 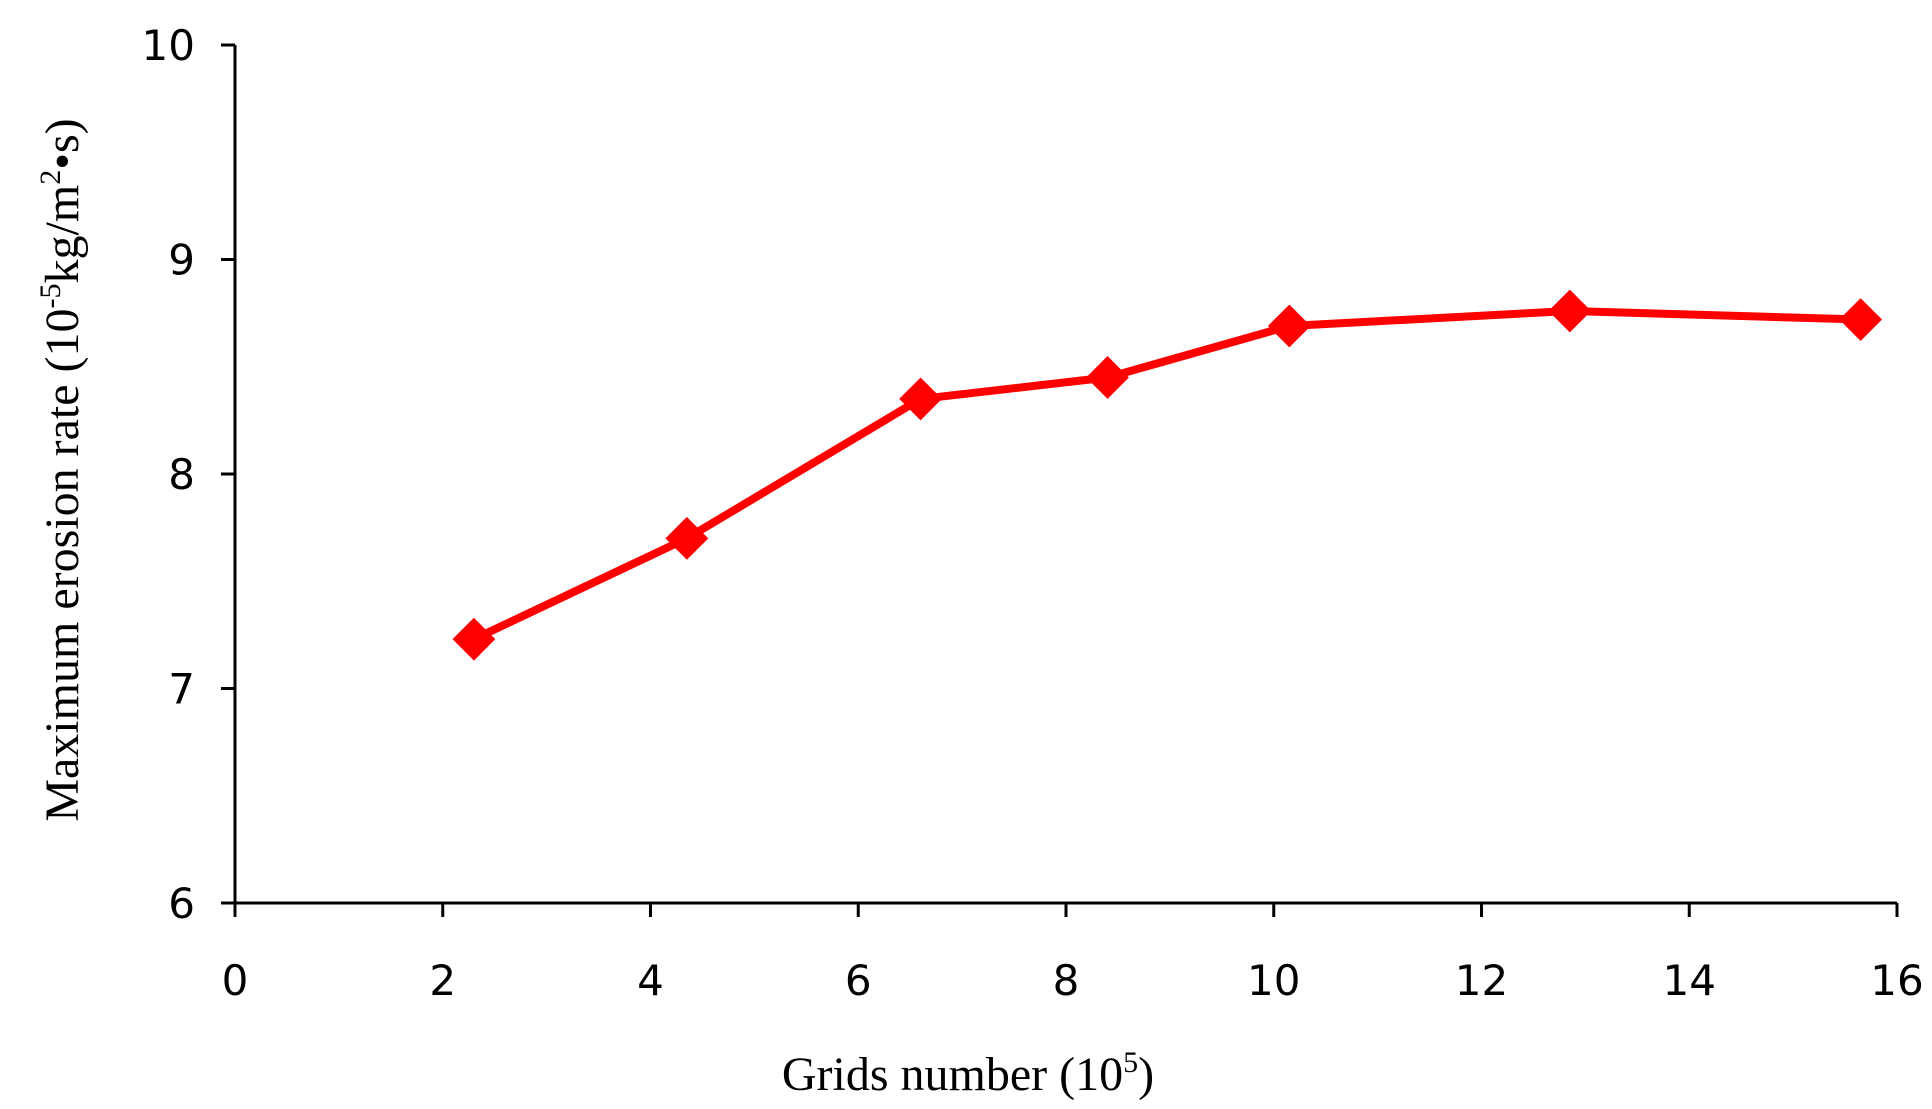 What do you see at coordinates (181, 689) in the screenshot?
I see `y-tick-label: 7` at bounding box center [181, 689].